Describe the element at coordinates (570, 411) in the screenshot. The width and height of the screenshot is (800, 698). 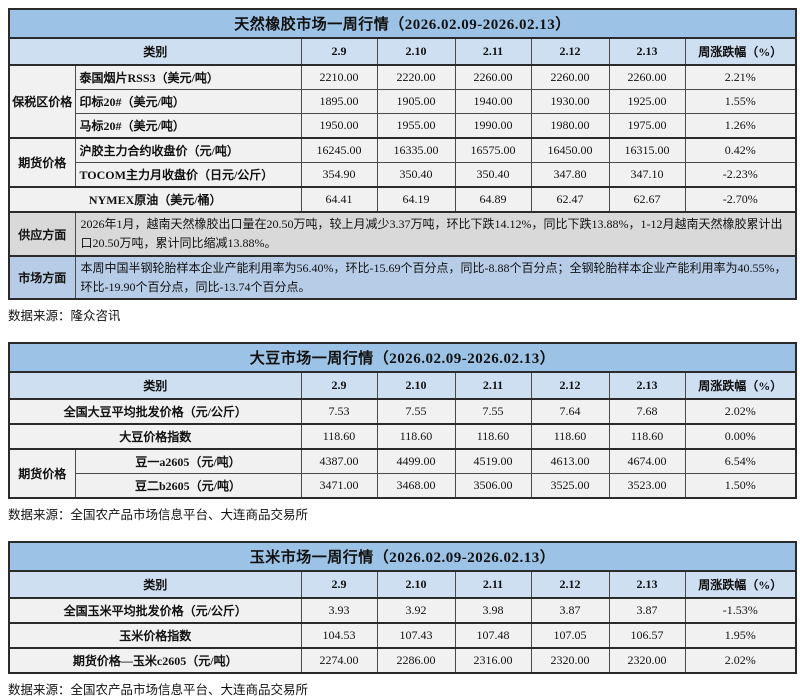
I see `value-cell: 7.64` at that location.